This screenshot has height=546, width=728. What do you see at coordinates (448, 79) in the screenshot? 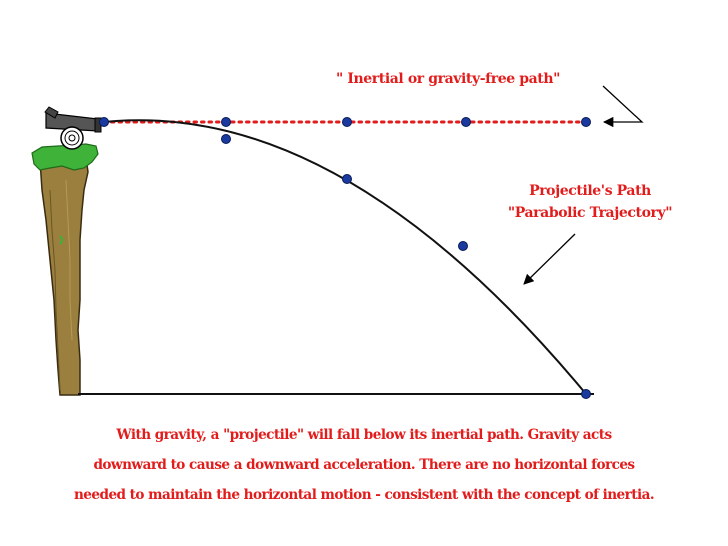
I see `inertial-path-label: " Inertial or gravity-free path"` at bounding box center [448, 79].